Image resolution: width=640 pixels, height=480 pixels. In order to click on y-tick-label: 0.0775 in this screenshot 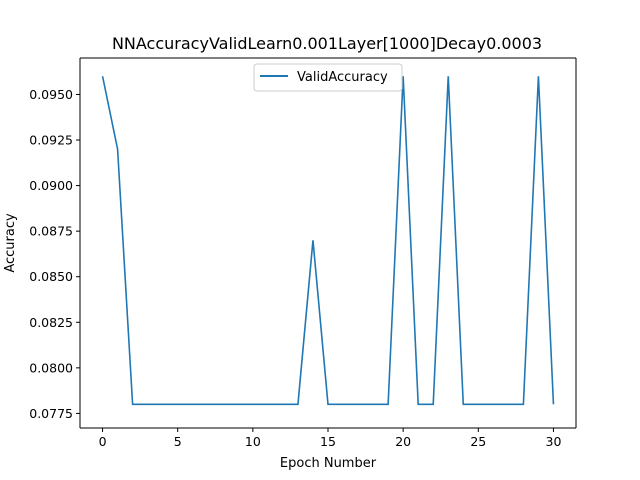, I will do `click(51, 413)`.